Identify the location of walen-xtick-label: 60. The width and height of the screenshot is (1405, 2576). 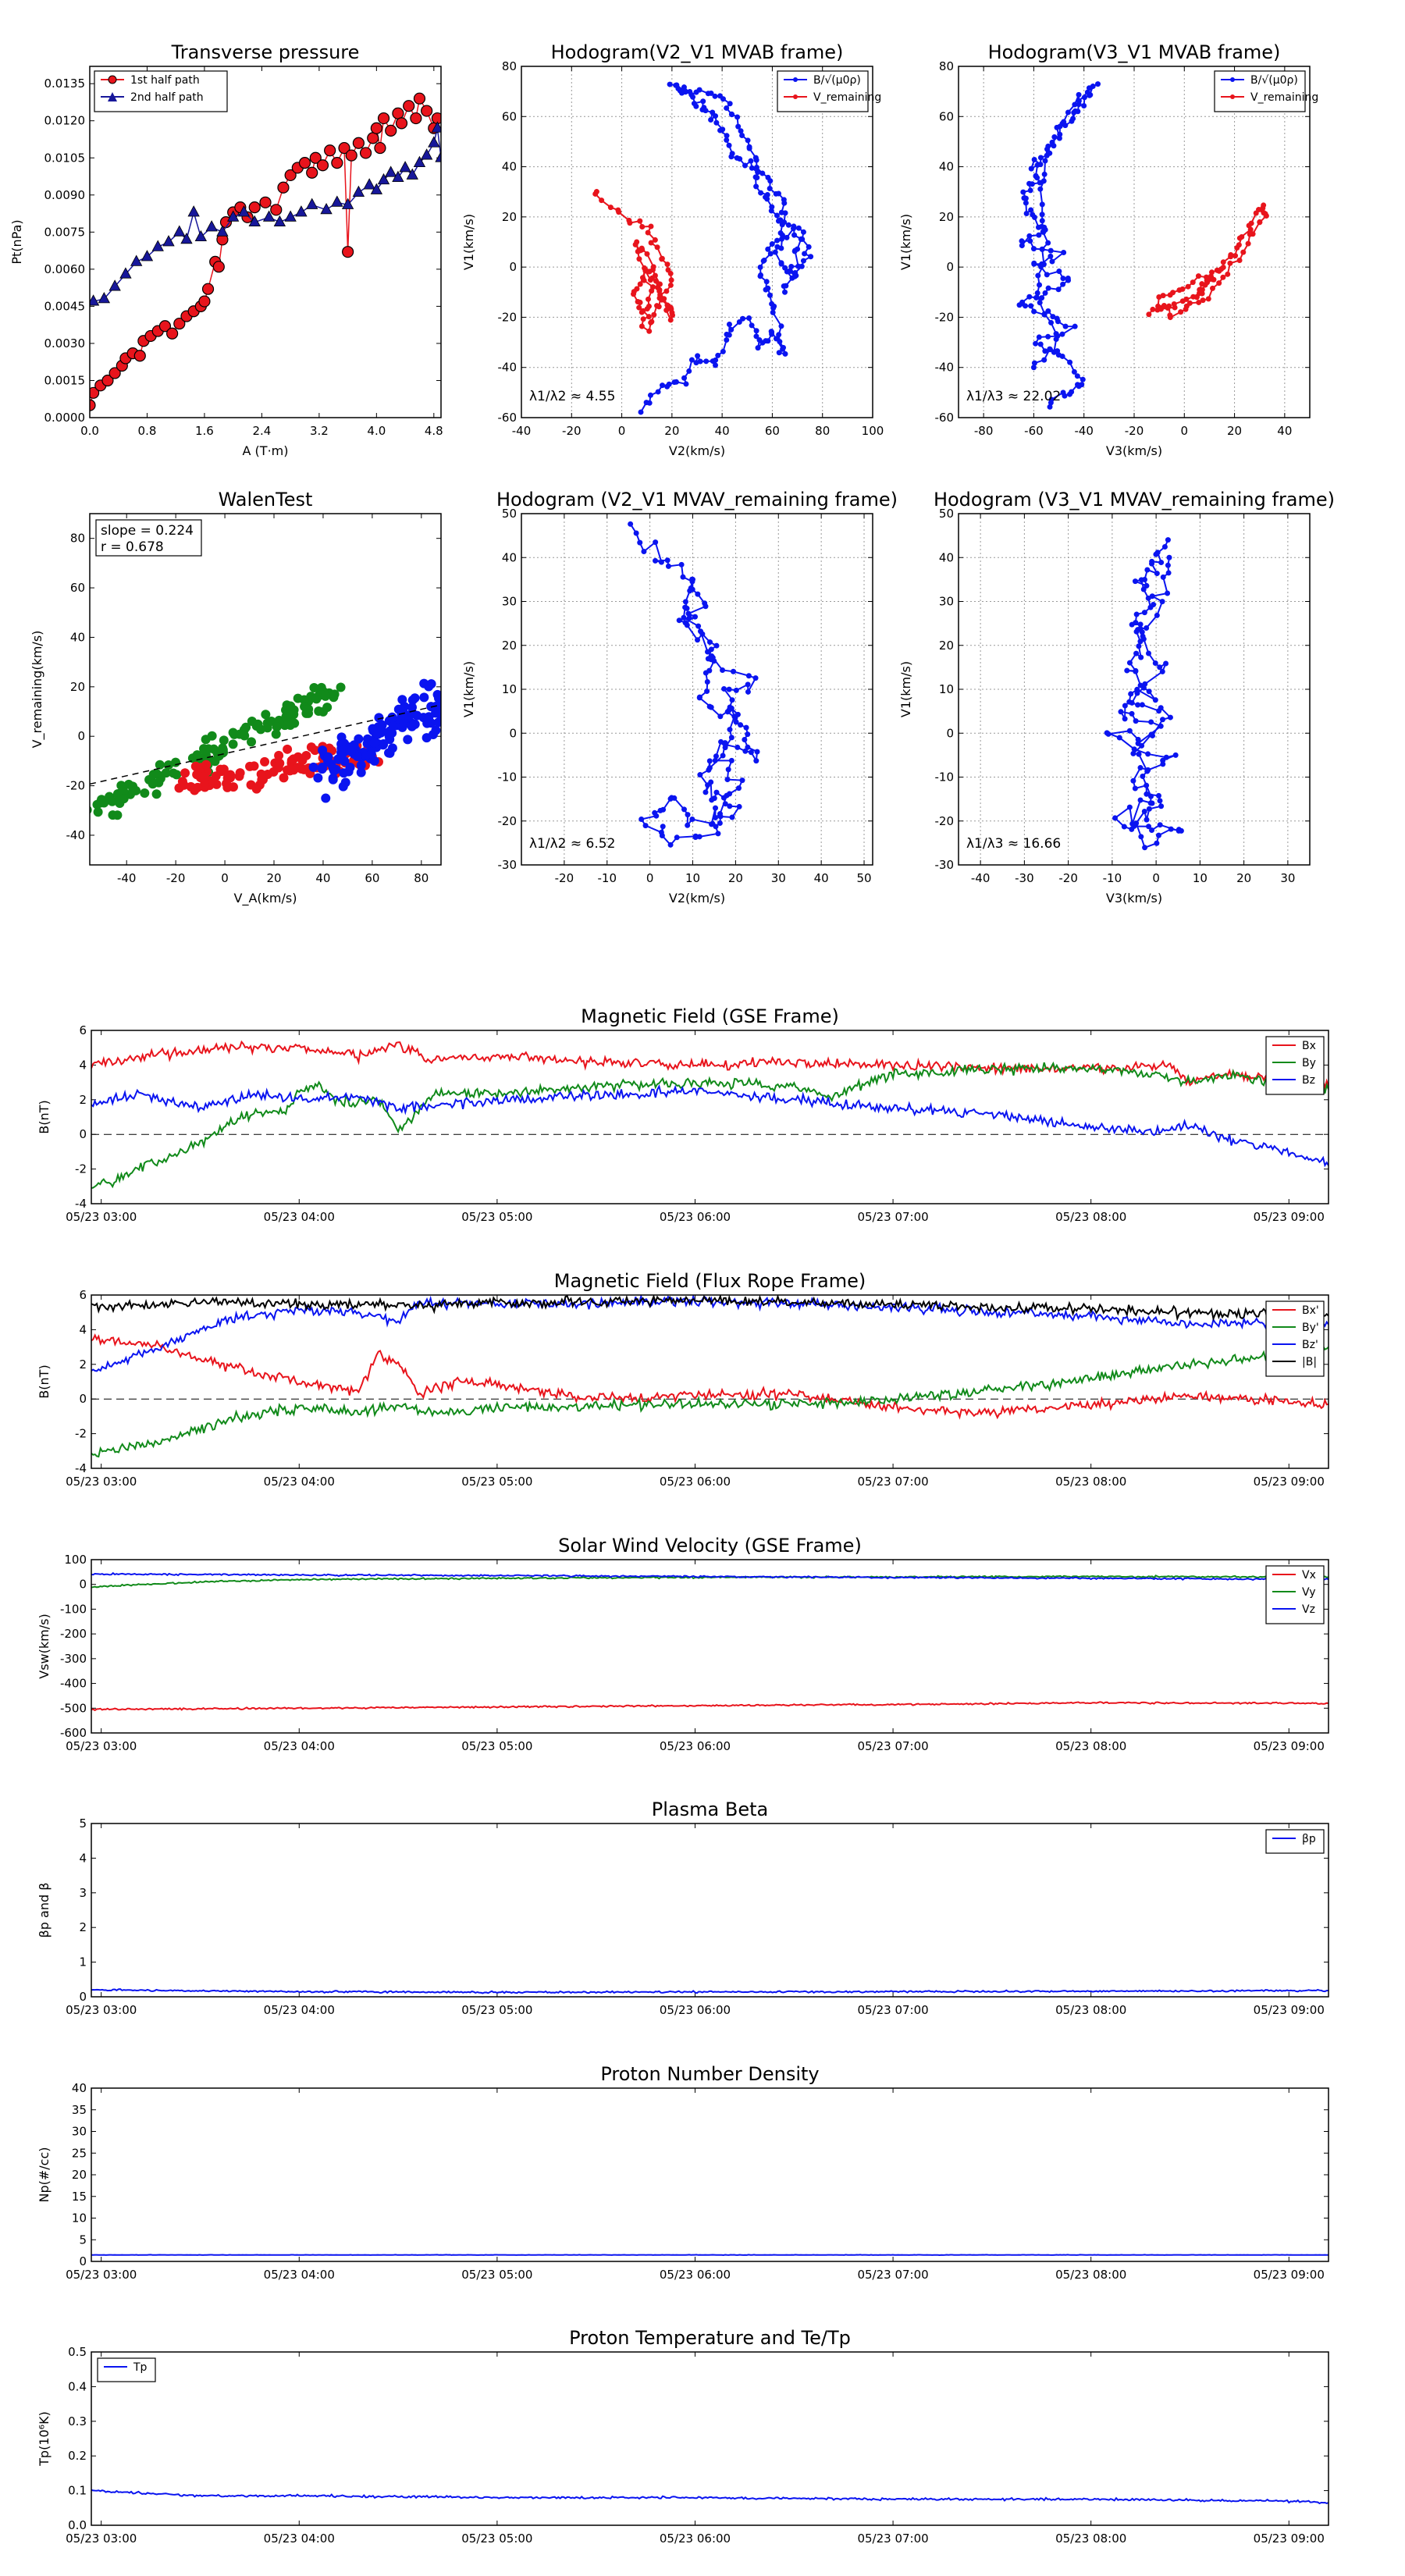
(372, 878).